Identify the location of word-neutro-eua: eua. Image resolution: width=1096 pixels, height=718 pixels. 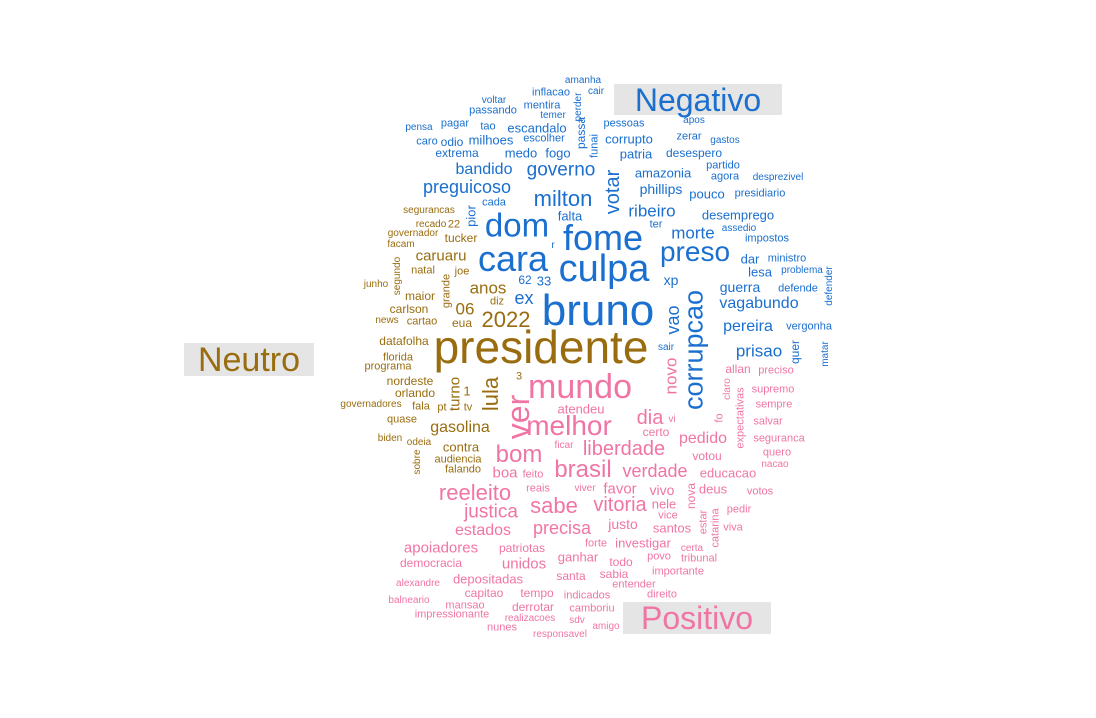
(462, 323).